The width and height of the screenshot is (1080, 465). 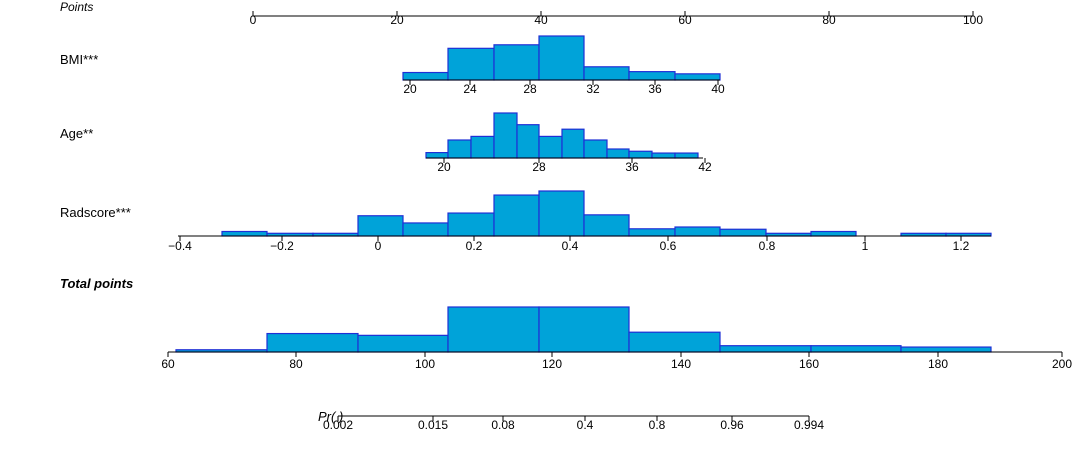 What do you see at coordinates (410, 89) in the screenshot?
I see `bmi-tick-label: 20` at bounding box center [410, 89].